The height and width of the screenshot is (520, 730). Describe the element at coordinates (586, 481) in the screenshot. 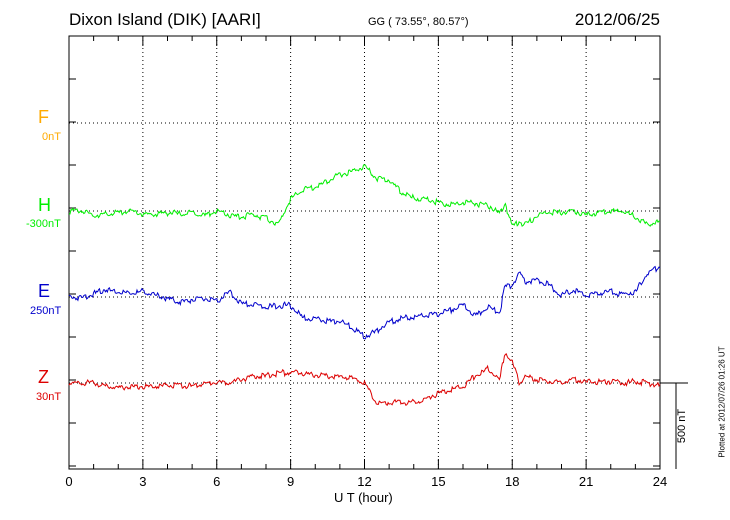

I see `x-tick-label: 21` at that location.